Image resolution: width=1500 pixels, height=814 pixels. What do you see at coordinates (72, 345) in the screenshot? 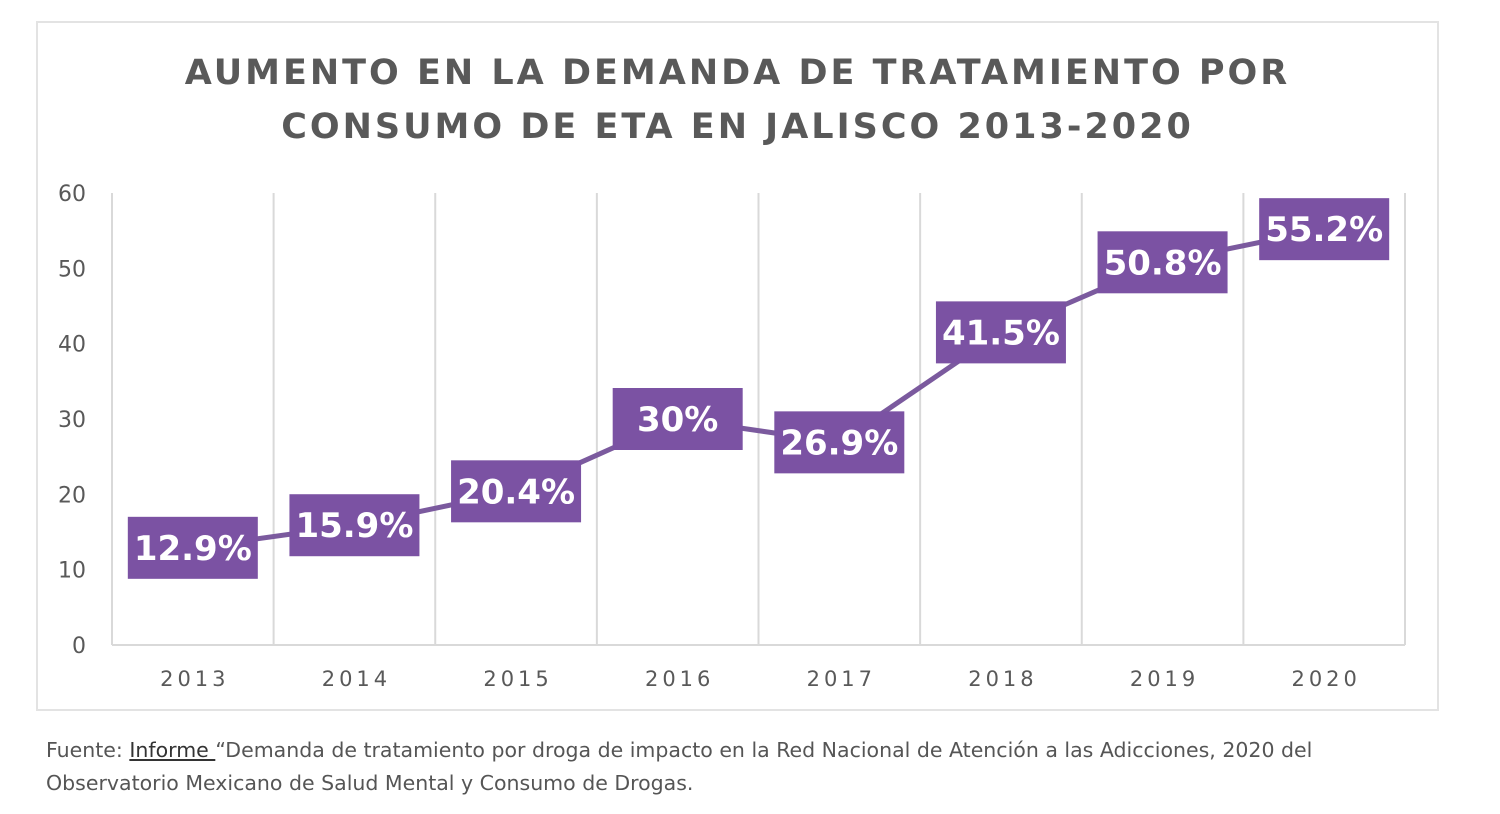
I see `y-tick-label: 40` at bounding box center [72, 345].